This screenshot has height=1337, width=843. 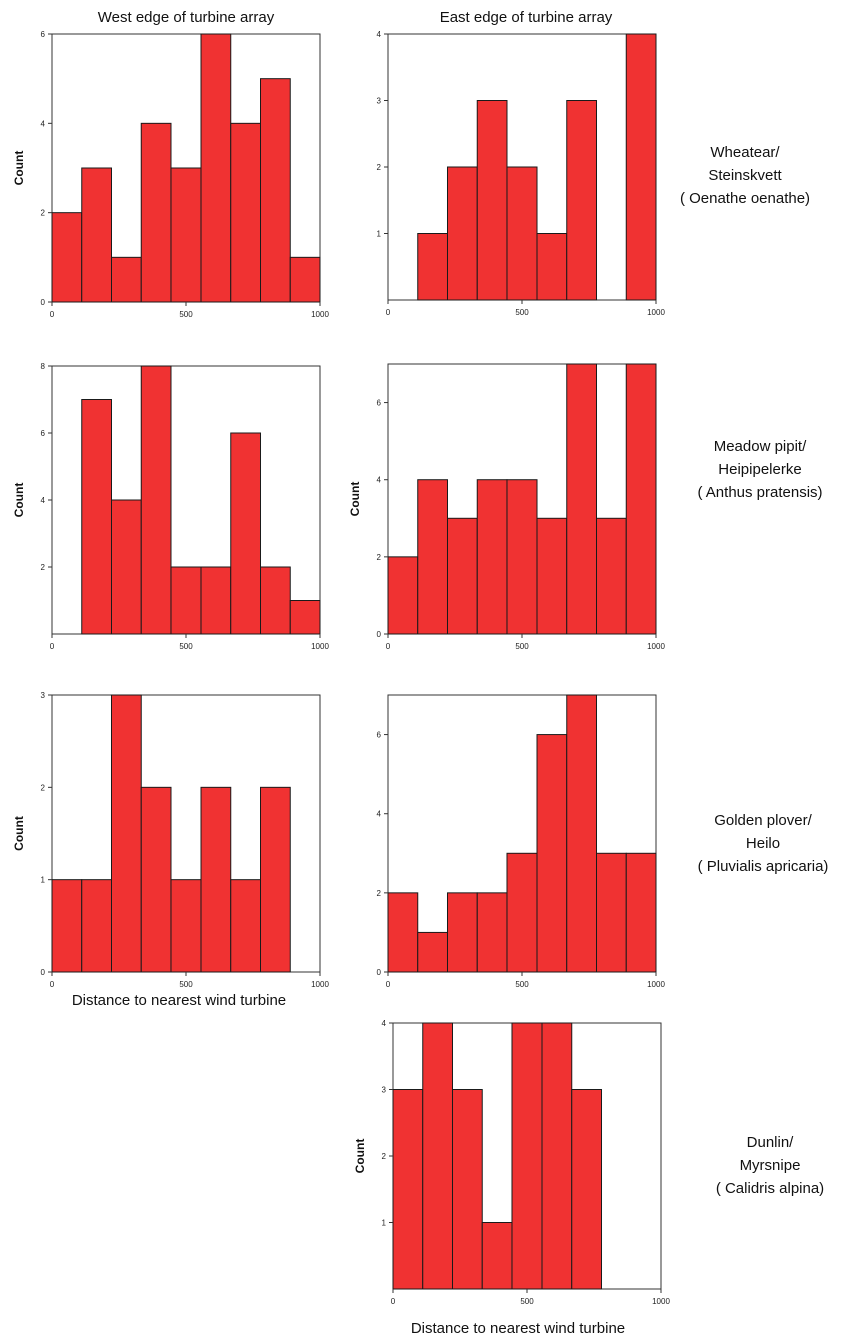 What do you see at coordinates (759, 492) in the screenshot?
I see `species-label-line: ( Anthus pratensis)` at bounding box center [759, 492].